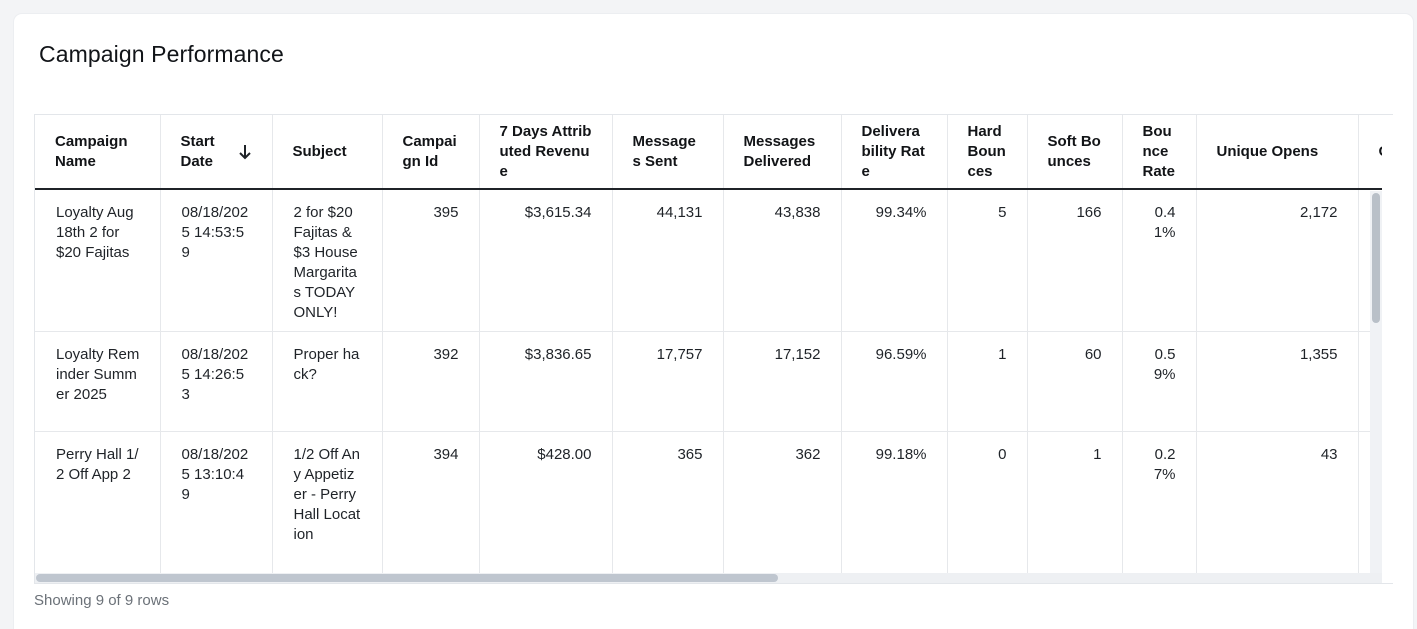 The image size is (1417, 629). I want to click on cell-subject: Proper hack?, so click(327, 381).